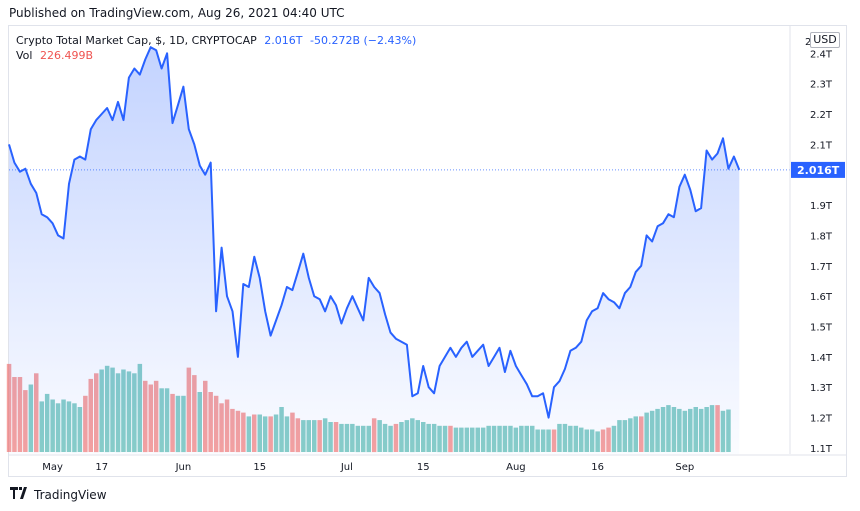 This screenshot has height=511, width=860. Describe the element at coordinates (825, 40) in the screenshot. I see `currency-button: USD` at that location.